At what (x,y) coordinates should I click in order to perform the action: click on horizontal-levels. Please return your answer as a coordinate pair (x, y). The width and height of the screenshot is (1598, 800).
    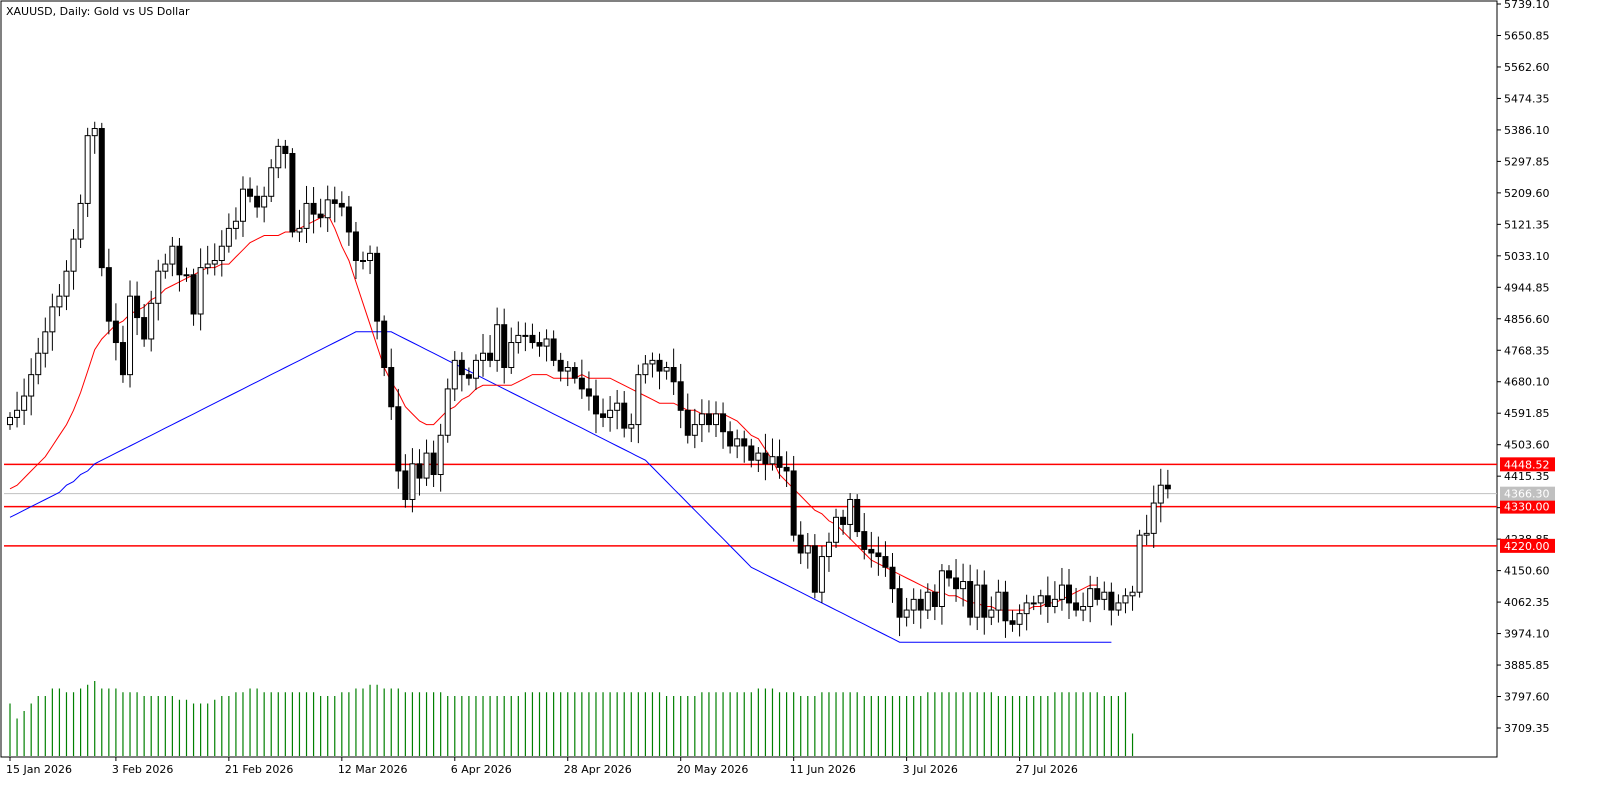
    Looking at the image, I should click on (750, 505).